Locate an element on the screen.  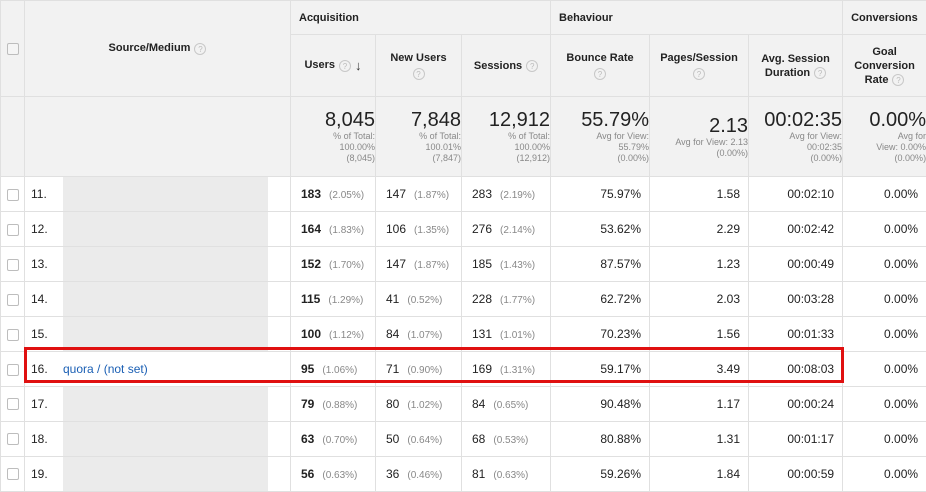
users-value: 152 is located at coordinates (311, 264).